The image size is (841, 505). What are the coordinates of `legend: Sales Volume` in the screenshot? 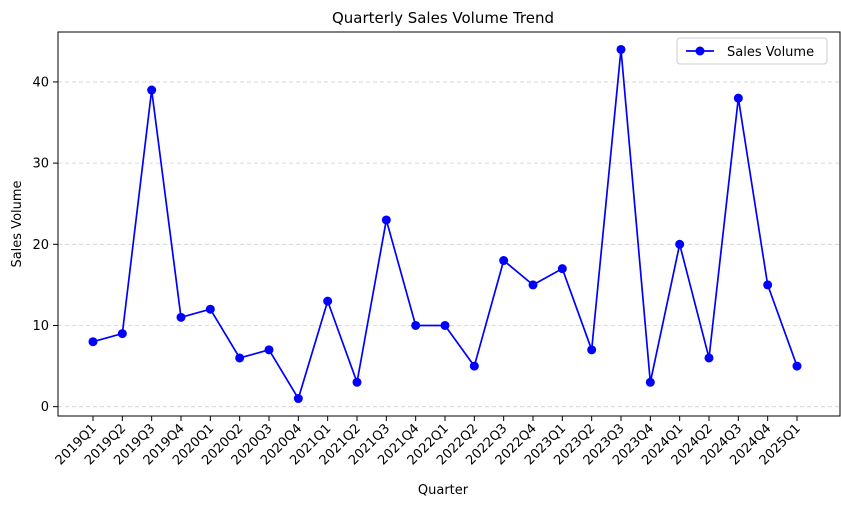 It's located at (752, 51).